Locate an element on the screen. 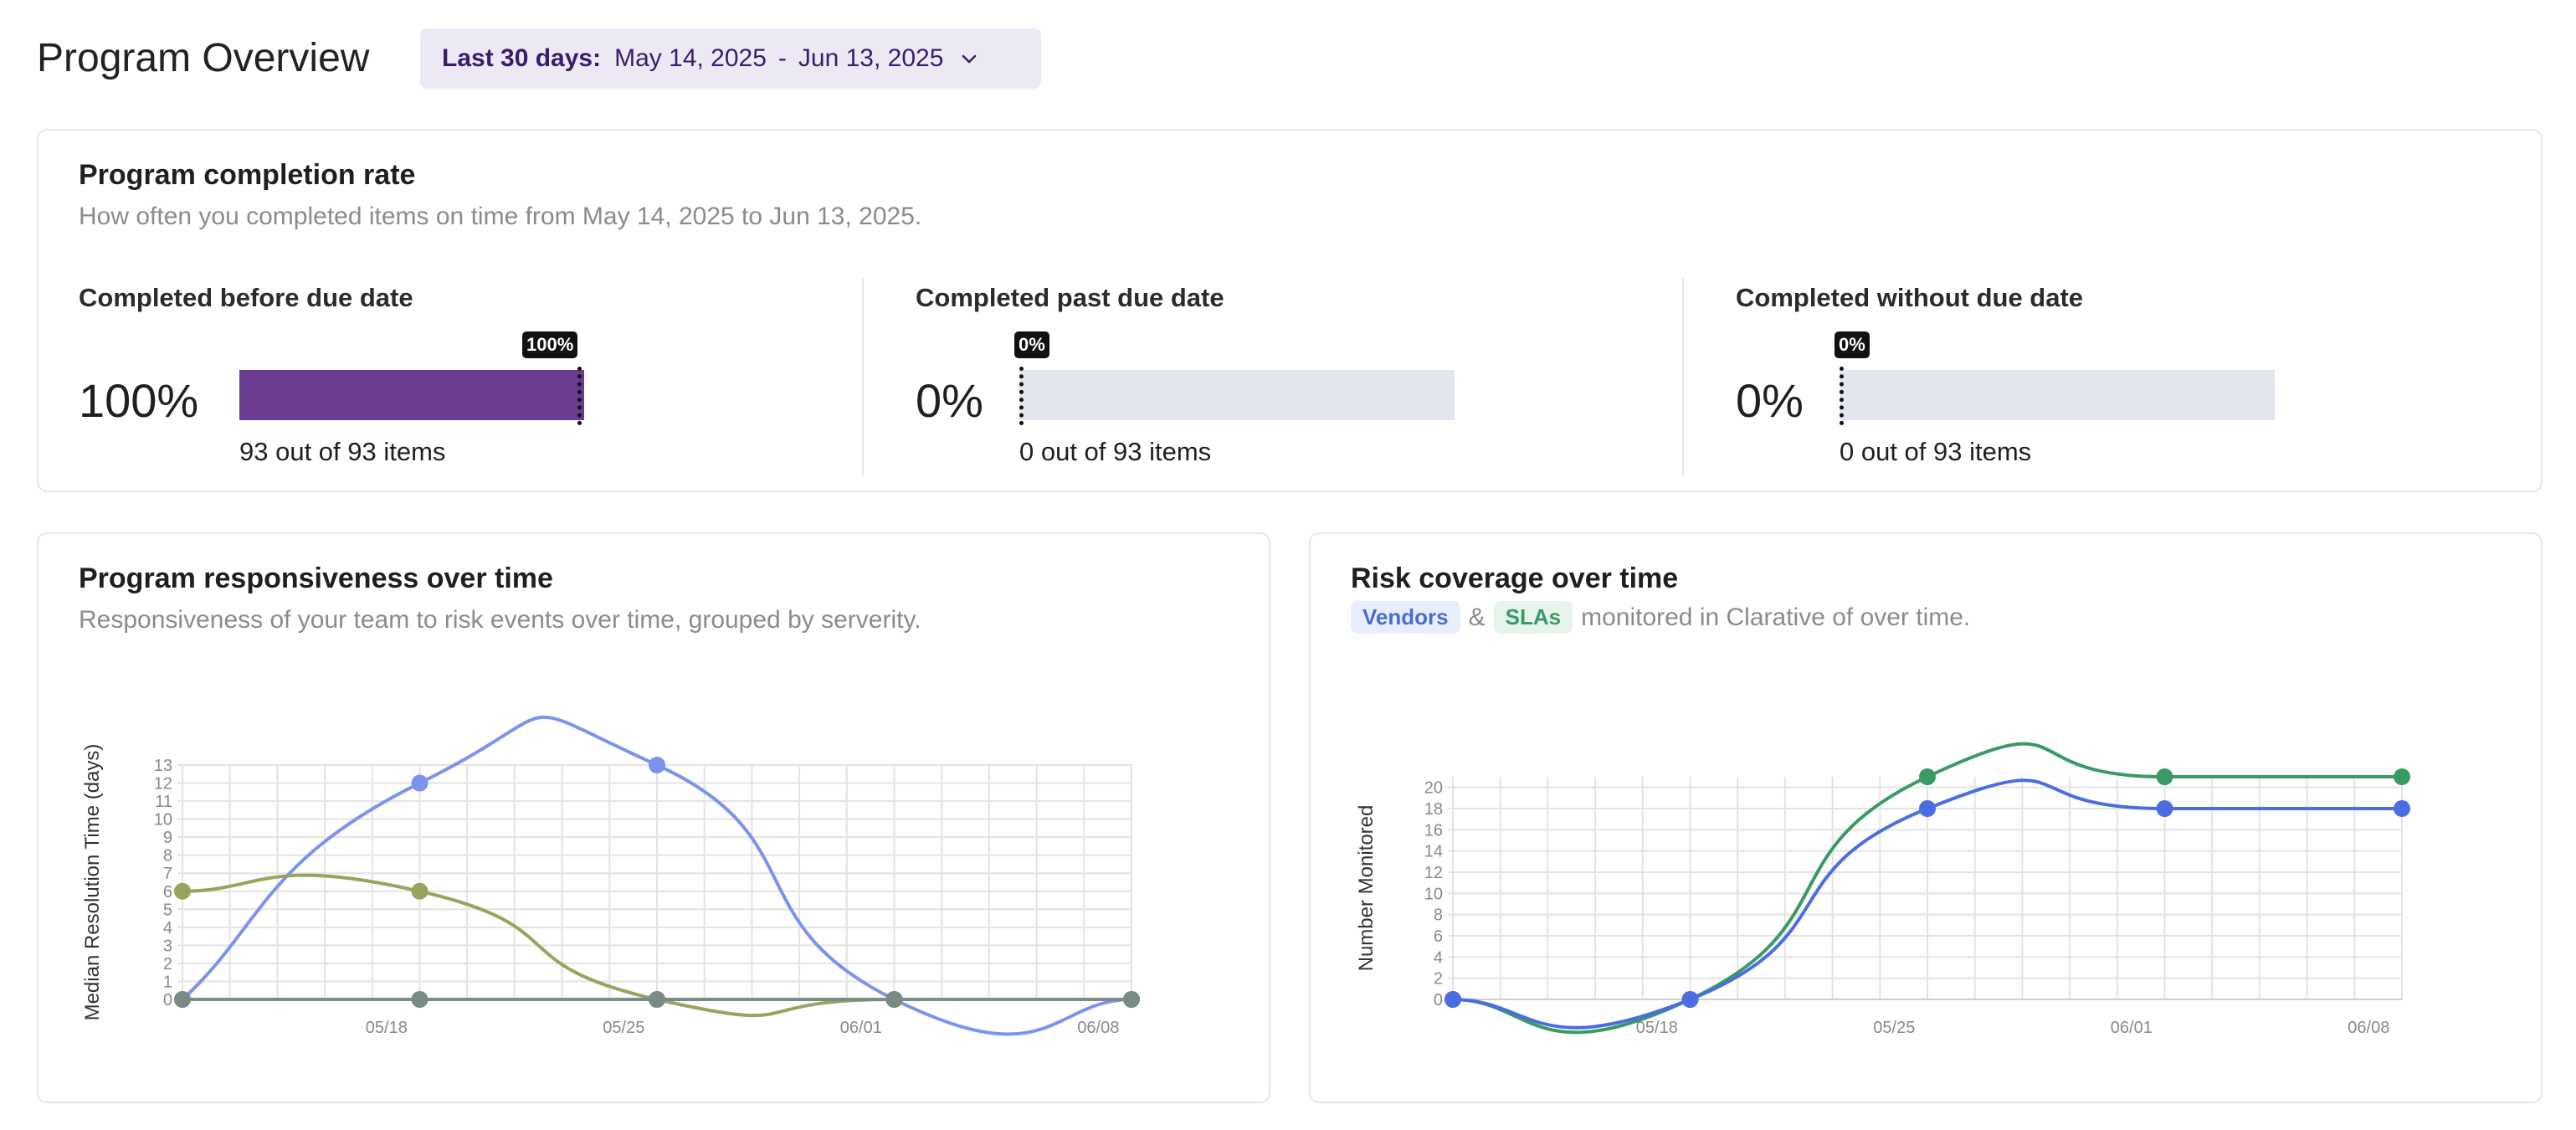  date-range-start: May 14, 2025 is located at coordinates (690, 58).